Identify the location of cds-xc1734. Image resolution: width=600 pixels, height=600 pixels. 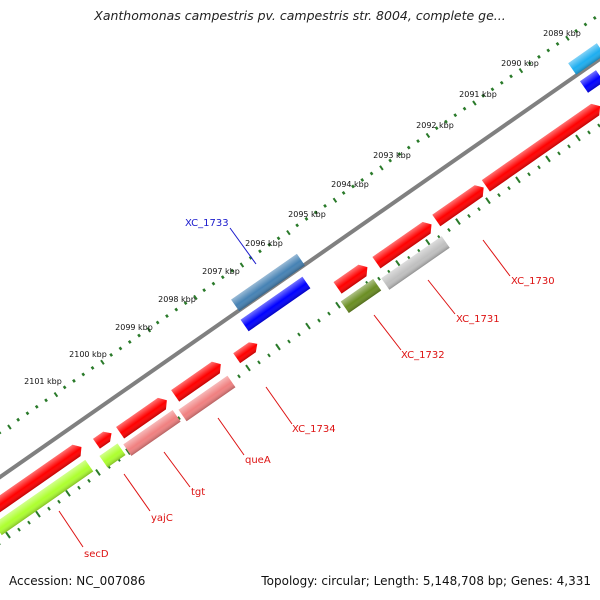
(246, 351).